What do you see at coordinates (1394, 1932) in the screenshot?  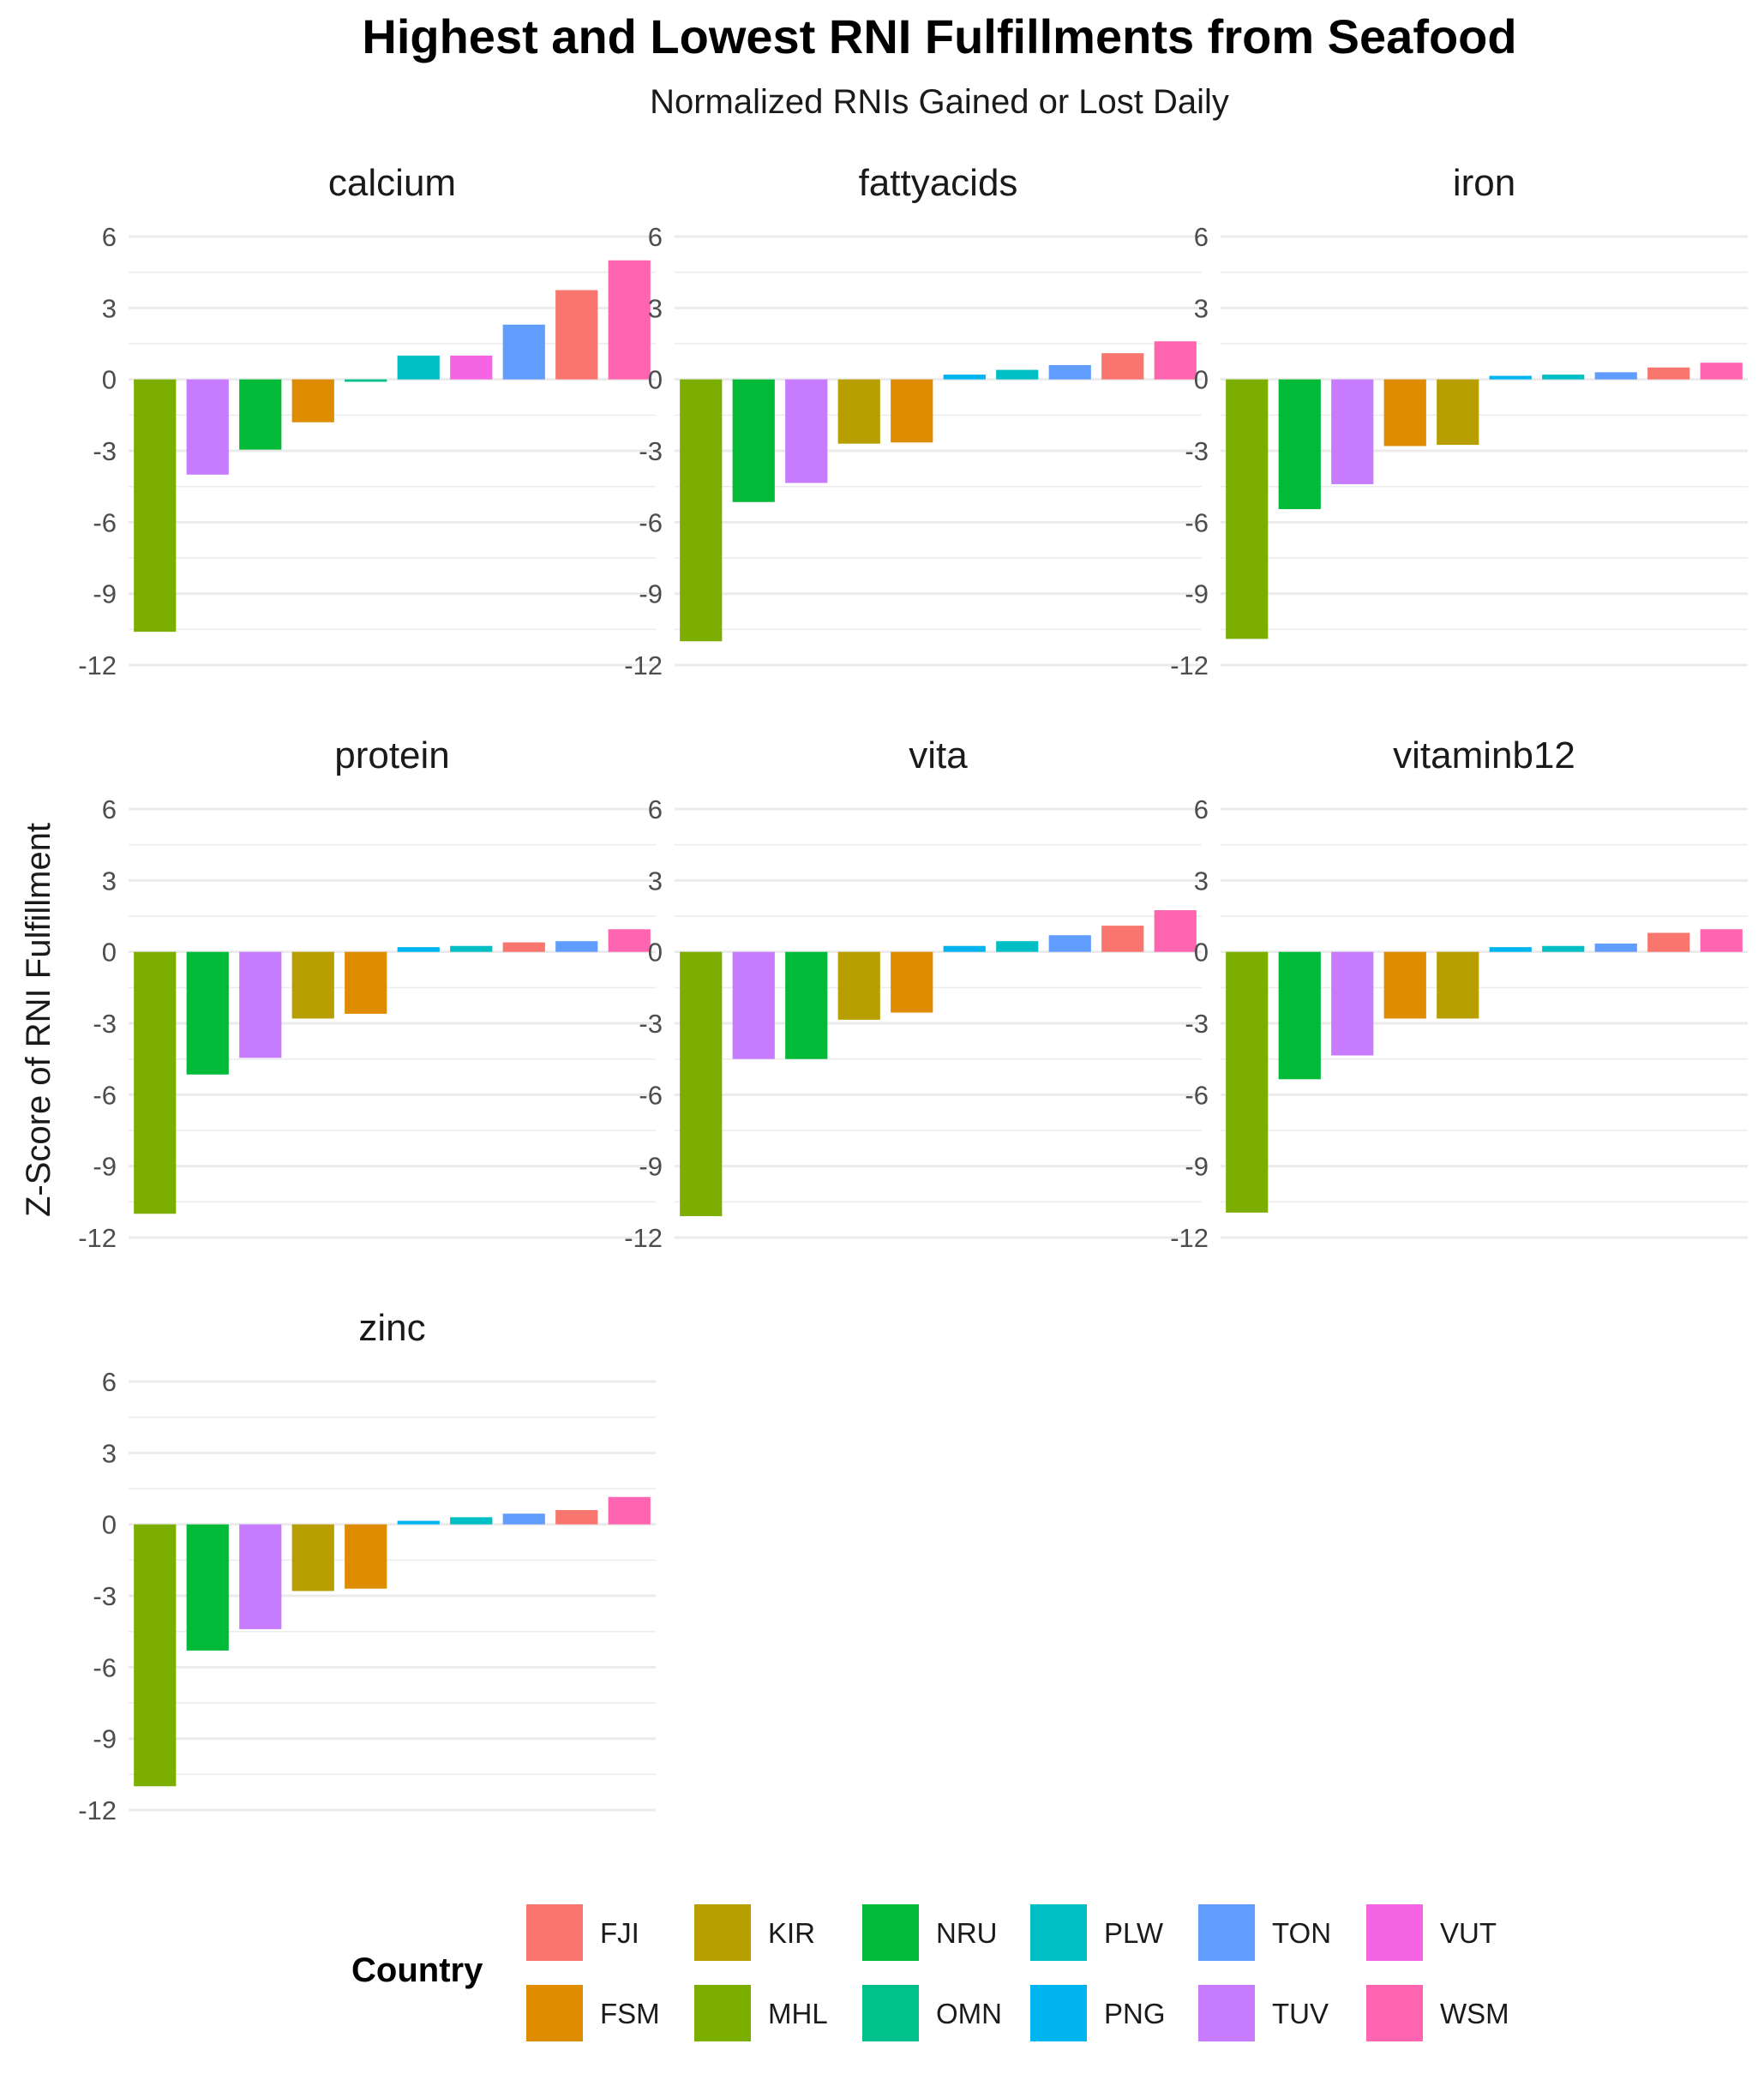 I see `legend-key-vut` at bounding box center [1394, 1932].